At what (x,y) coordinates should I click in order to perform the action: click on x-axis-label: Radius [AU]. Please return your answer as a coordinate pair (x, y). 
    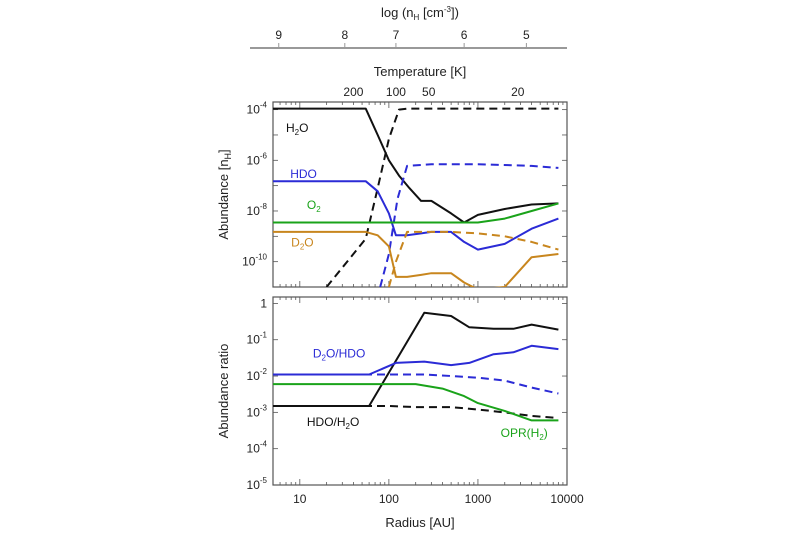
    Looking at the image, I should click on (419, 522).